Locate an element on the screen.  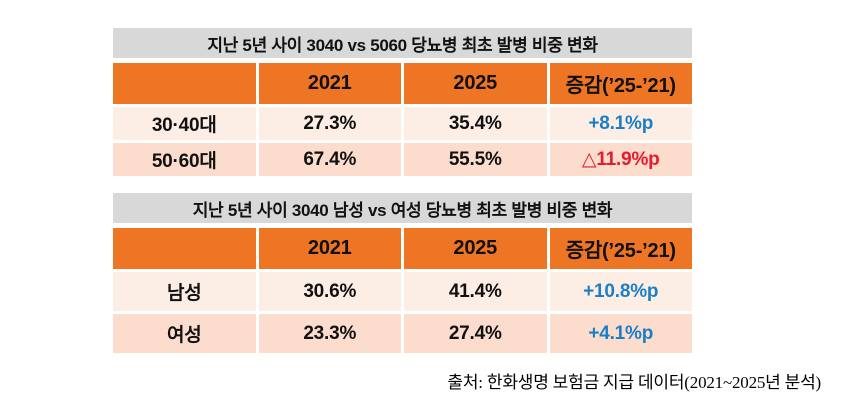
value-2025: 27.4% is located at coordinates (475, 333).